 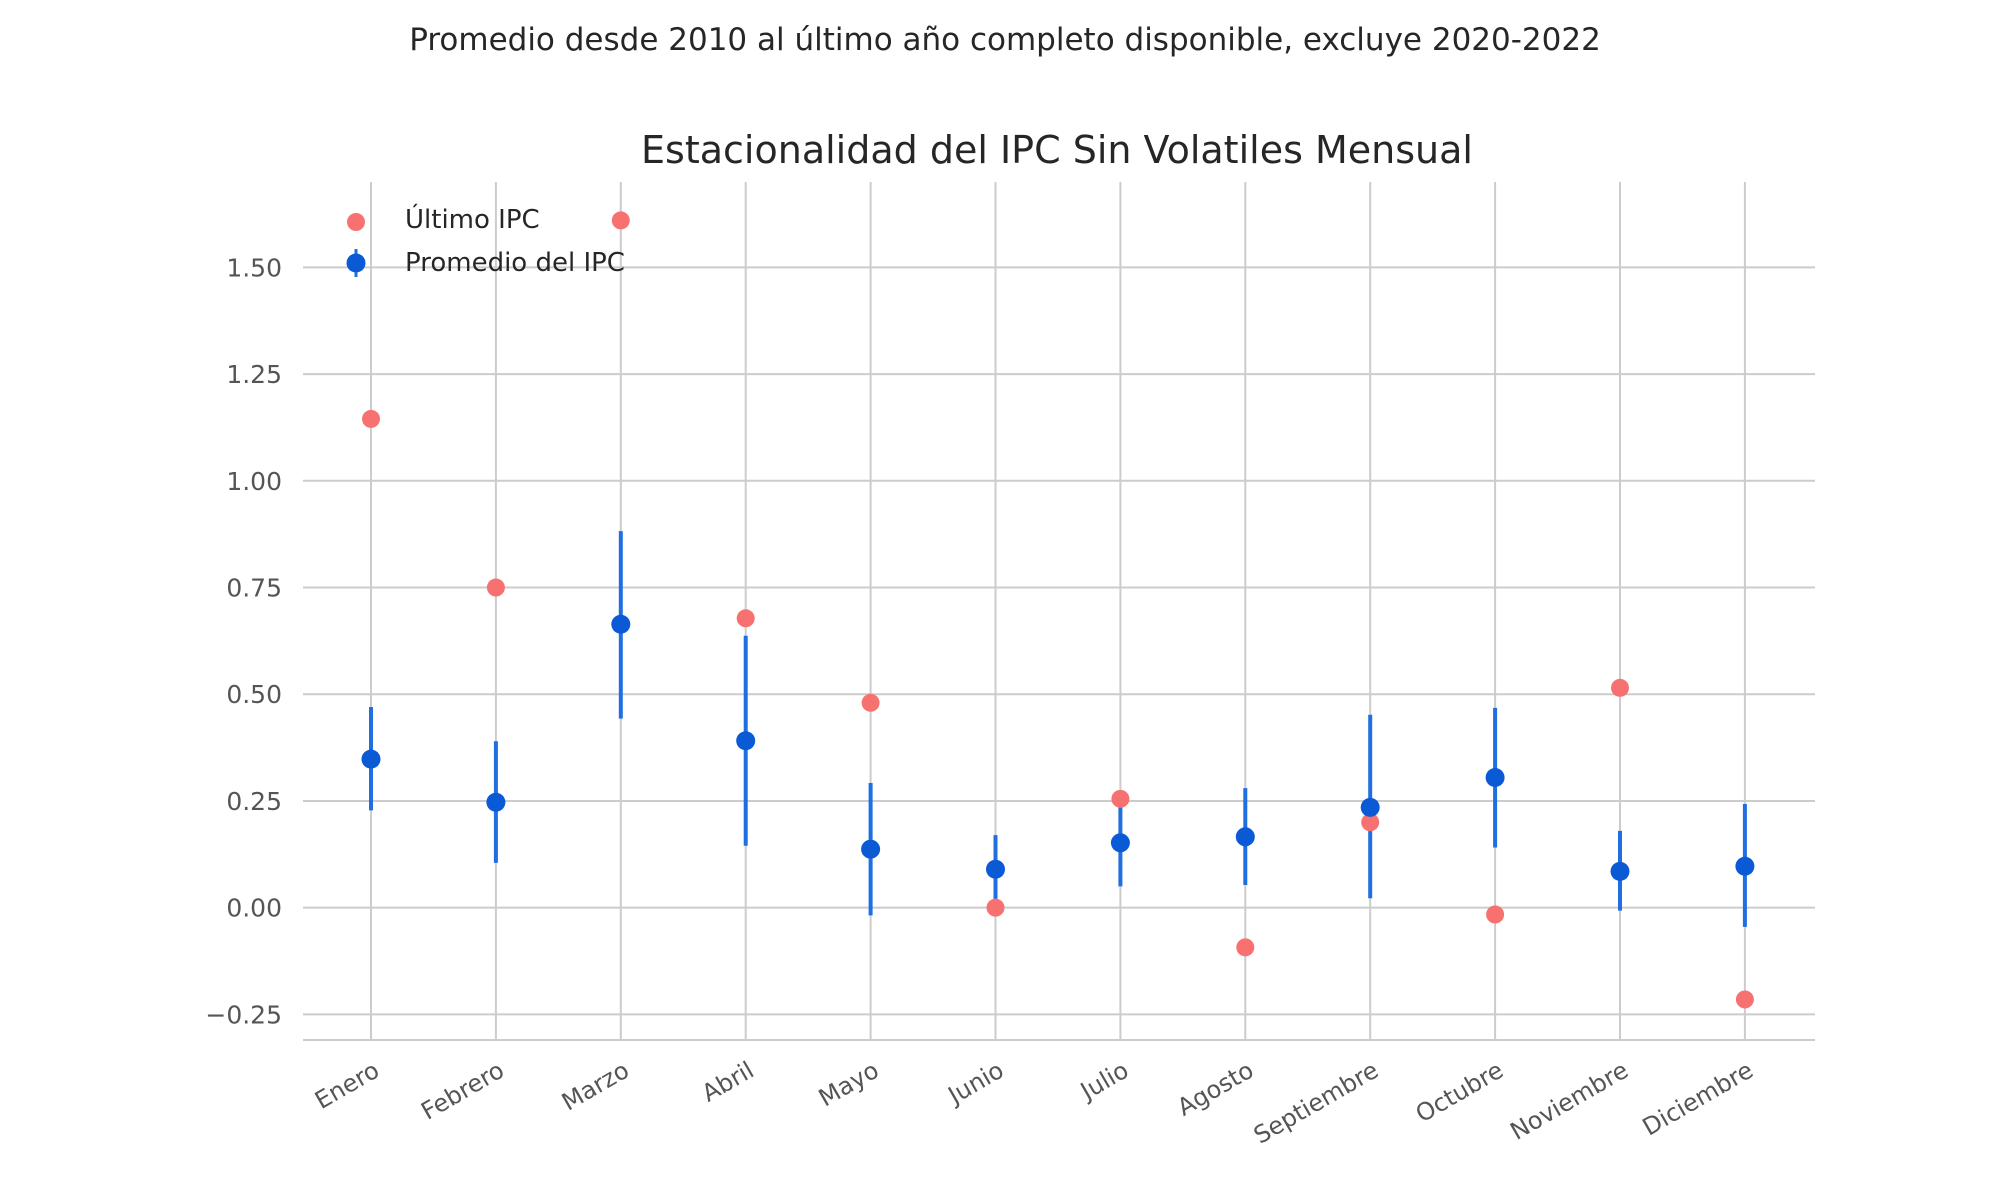 What do you see at coordinates (485, 240) in the screenshot?
I see `chart-legend: Último IPC Promedio del IPC` at bounding box center [485, 240].